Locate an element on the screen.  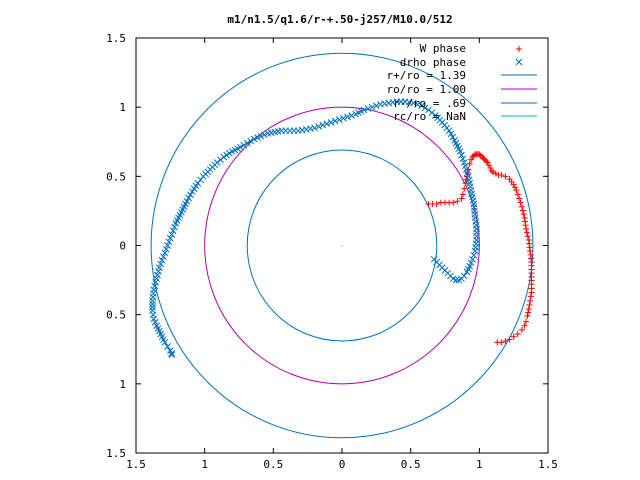
legend-label-w-phase: W phase is located at coordinates (443, 48).